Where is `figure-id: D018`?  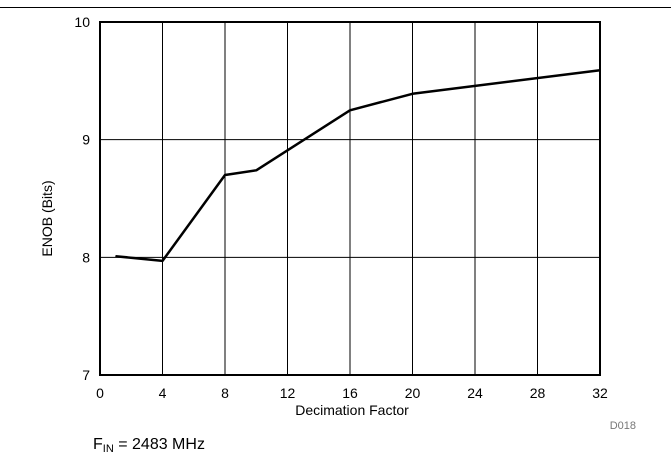
figure-id: D018 is located at coordinates (623, 426).